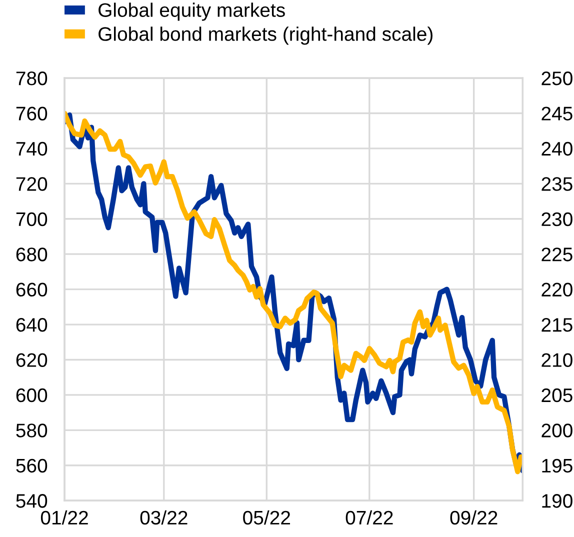 The image size is (574, 537). What do you see at coordinates (557, 289) in the screenshot?
I see `y2-tick-label: 220` at bounding box center [557, 289].